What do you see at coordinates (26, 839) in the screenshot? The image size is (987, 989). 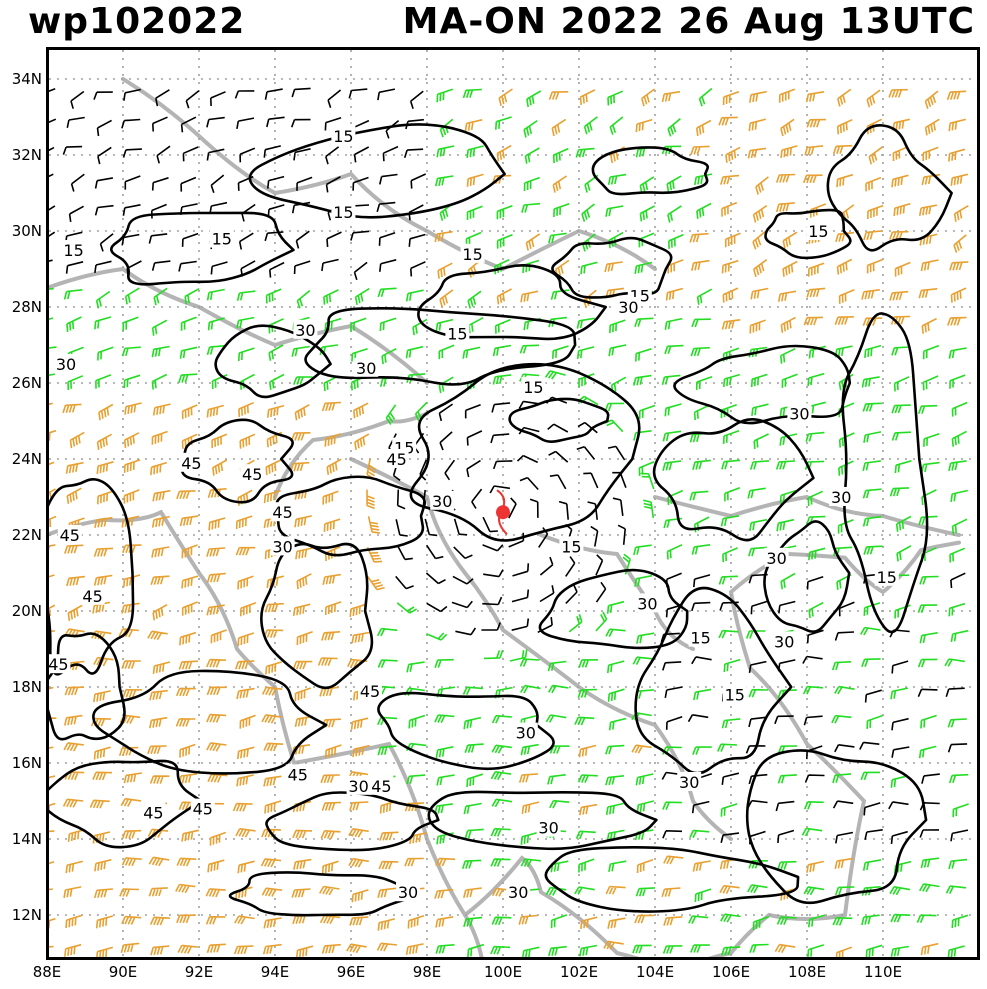 I see `lat-label: 14N` at bounding box center [26, 839].